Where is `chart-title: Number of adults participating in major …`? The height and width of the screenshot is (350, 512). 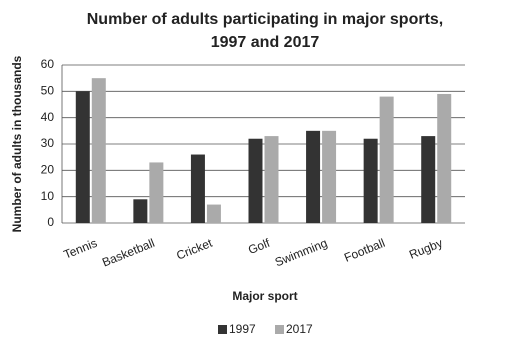 chart-title: Number of adults participating in major … is located at coordinates (265, 19).